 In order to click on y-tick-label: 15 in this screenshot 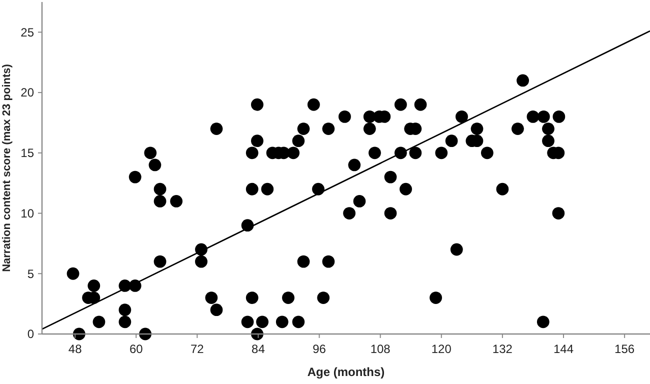, I will do `click(27, 153)`.